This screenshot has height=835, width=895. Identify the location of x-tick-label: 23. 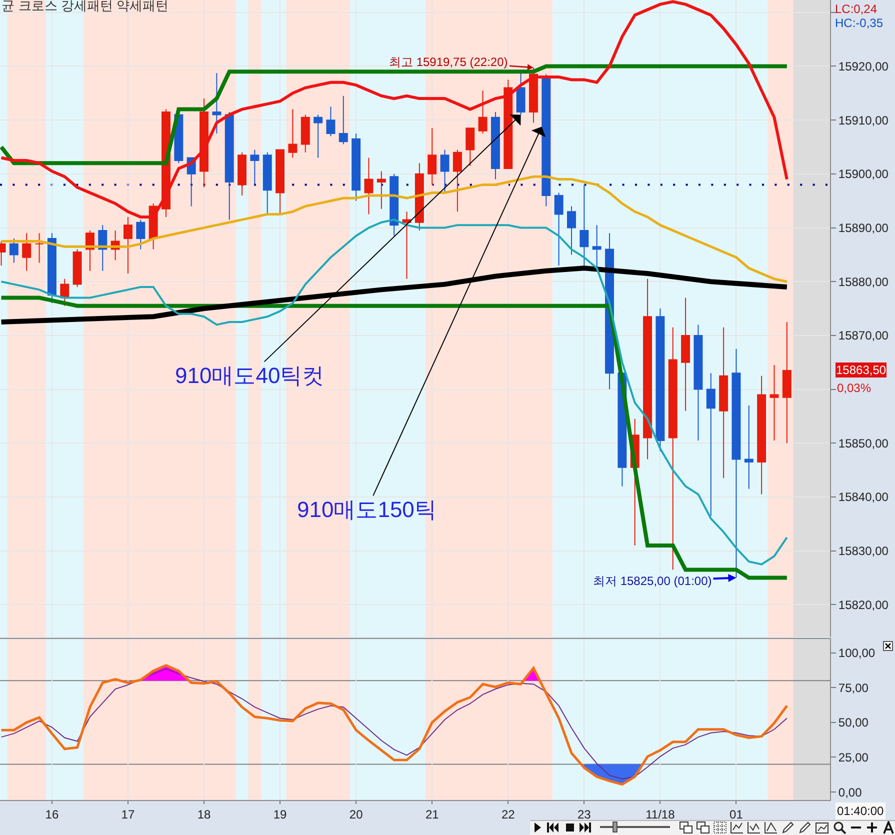
(584, 814).